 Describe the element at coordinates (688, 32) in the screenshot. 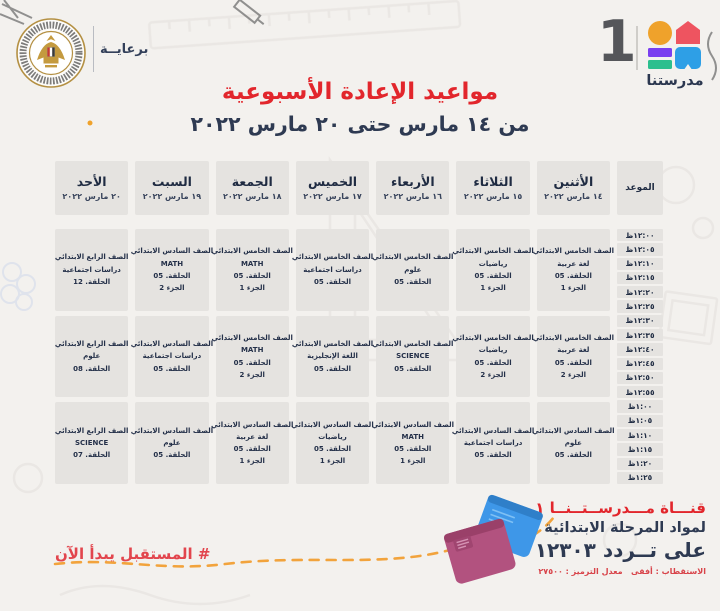

I see `logo-house` at that location.